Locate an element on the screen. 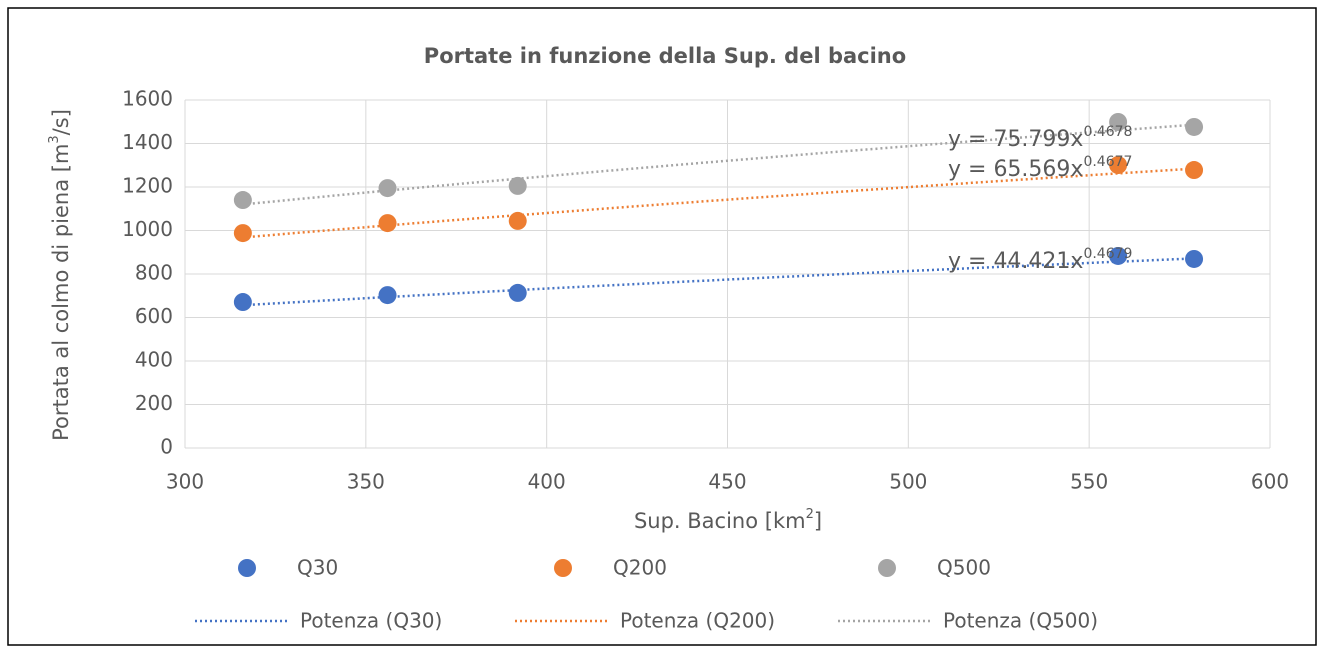  y-axis-title: Portata al colmo di piena [m3/s] is located at coordinates (60, 275).